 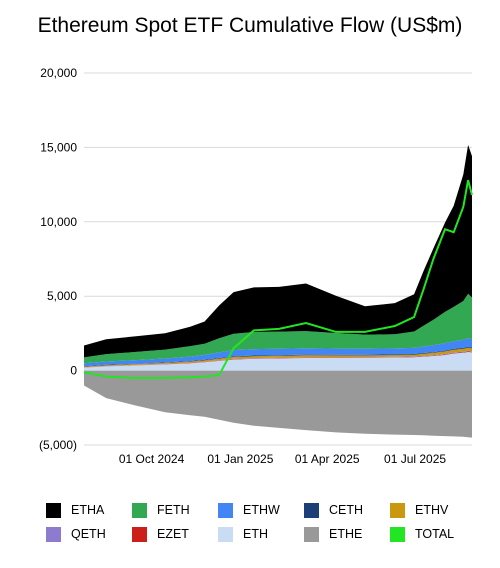 I want to click on x-tick-label: 01 Jan 2025, so click(x=240, y=459).